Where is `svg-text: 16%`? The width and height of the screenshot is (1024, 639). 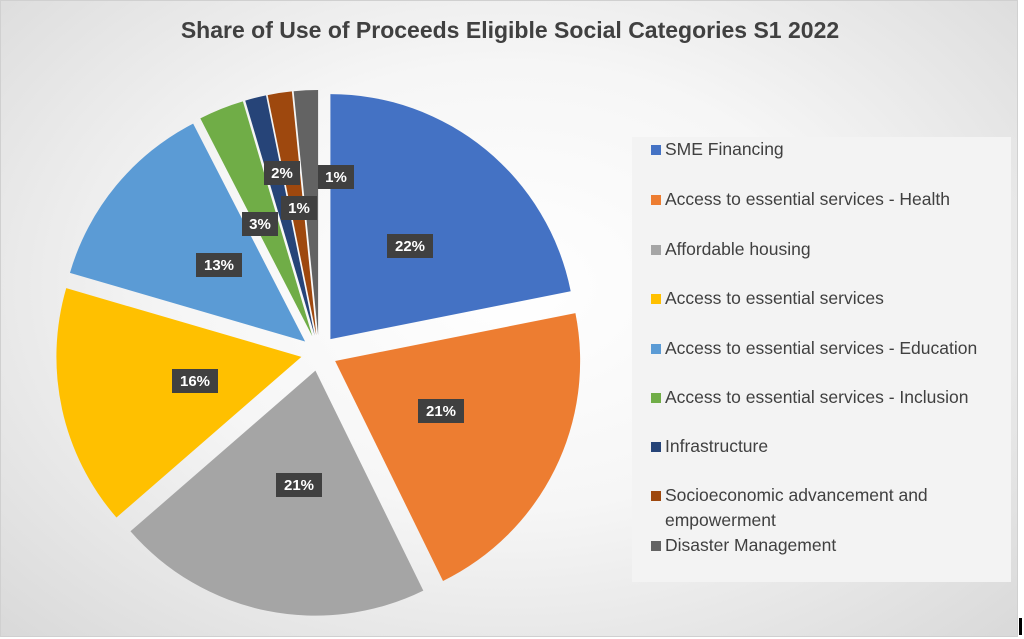
svg-text: 16% is located at coordinates (195, 381).